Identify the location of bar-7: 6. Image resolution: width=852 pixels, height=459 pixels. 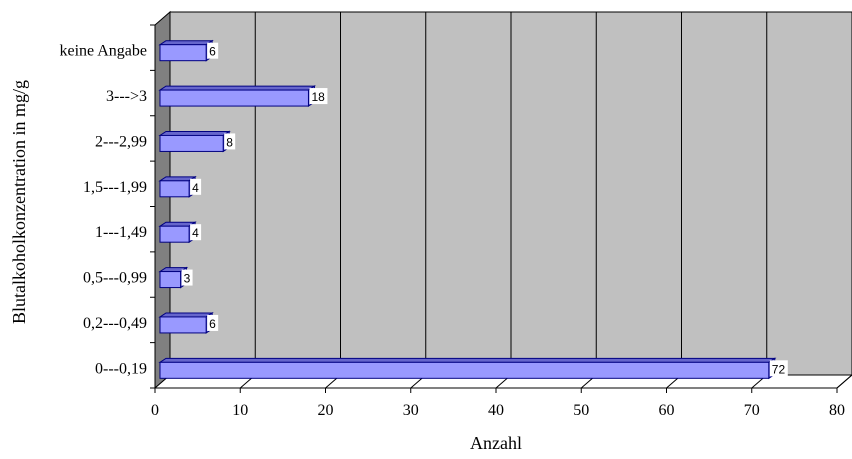
(188, 323).